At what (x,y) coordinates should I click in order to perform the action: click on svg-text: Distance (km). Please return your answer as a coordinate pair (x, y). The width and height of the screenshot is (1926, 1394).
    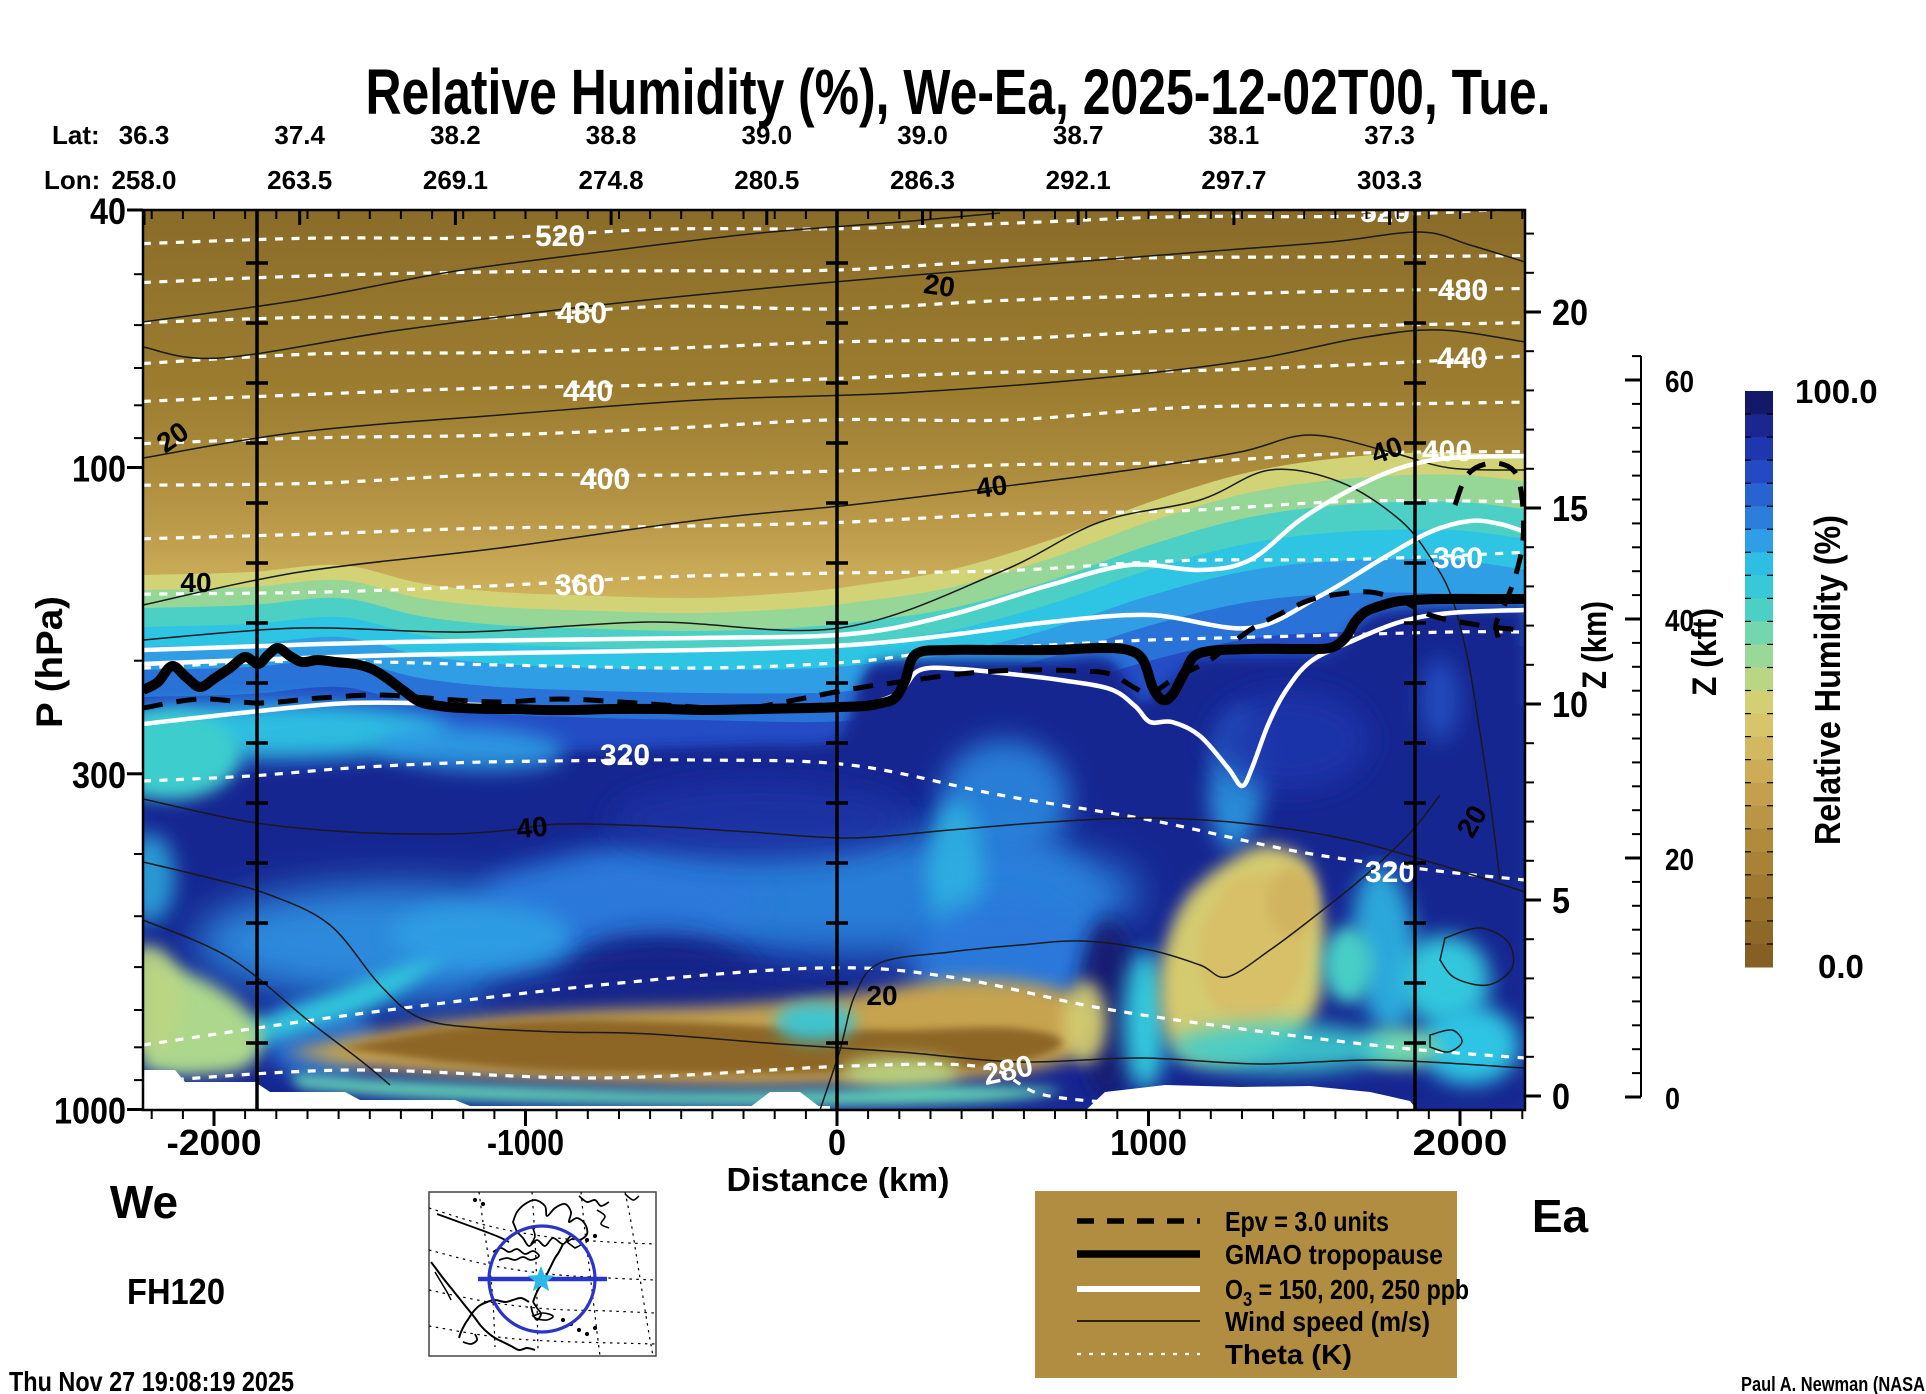
    Looking at the image, I should click on (838, 1179).